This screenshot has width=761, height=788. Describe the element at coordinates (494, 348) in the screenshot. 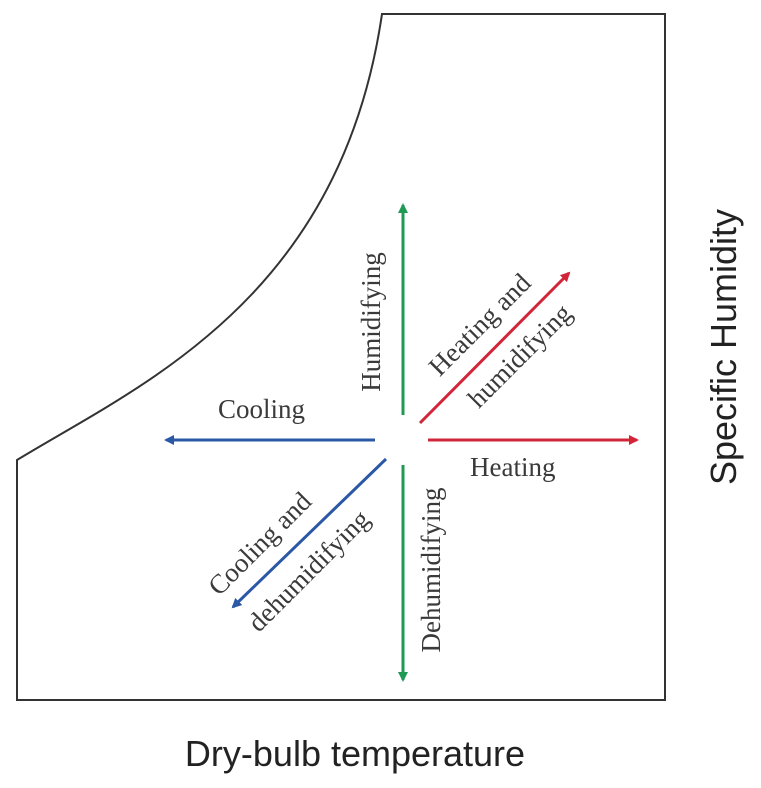

I see `heating-humidifying-arrow` at that location.